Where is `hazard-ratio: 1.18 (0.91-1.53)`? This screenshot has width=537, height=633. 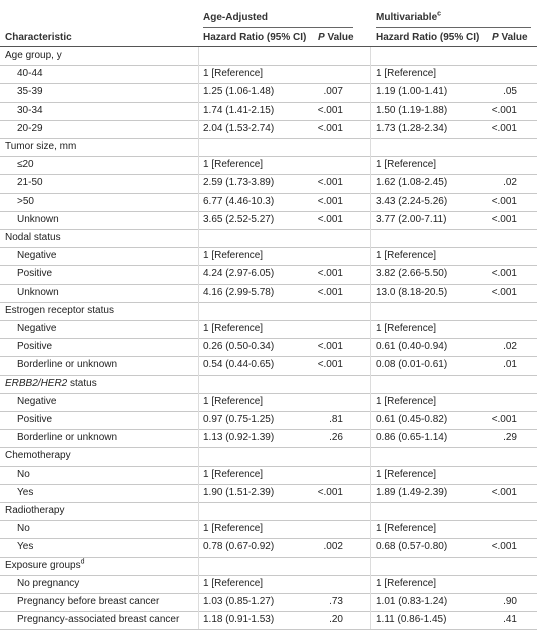 hazard-ratio: 1.18 (0.91-1.53) is located at coordinates (239, 620).